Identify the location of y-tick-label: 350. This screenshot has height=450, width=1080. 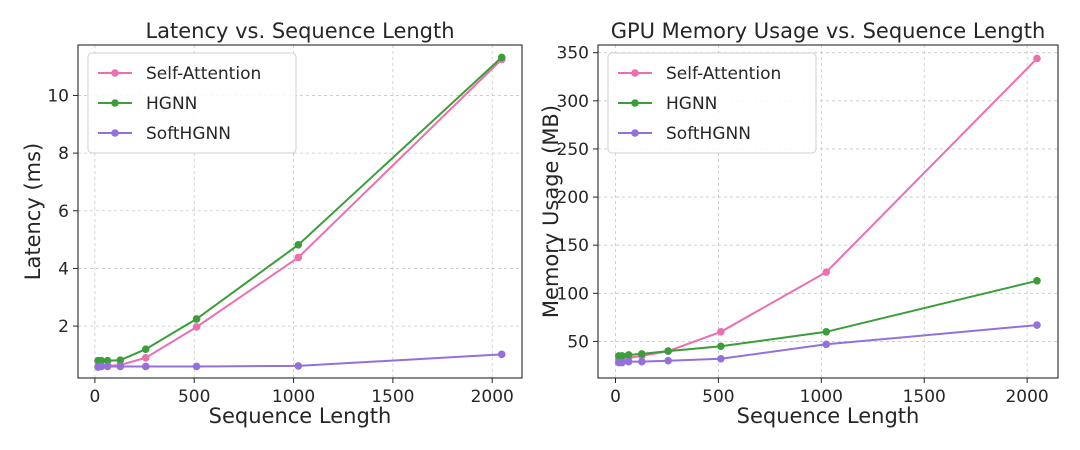
(573, 54).